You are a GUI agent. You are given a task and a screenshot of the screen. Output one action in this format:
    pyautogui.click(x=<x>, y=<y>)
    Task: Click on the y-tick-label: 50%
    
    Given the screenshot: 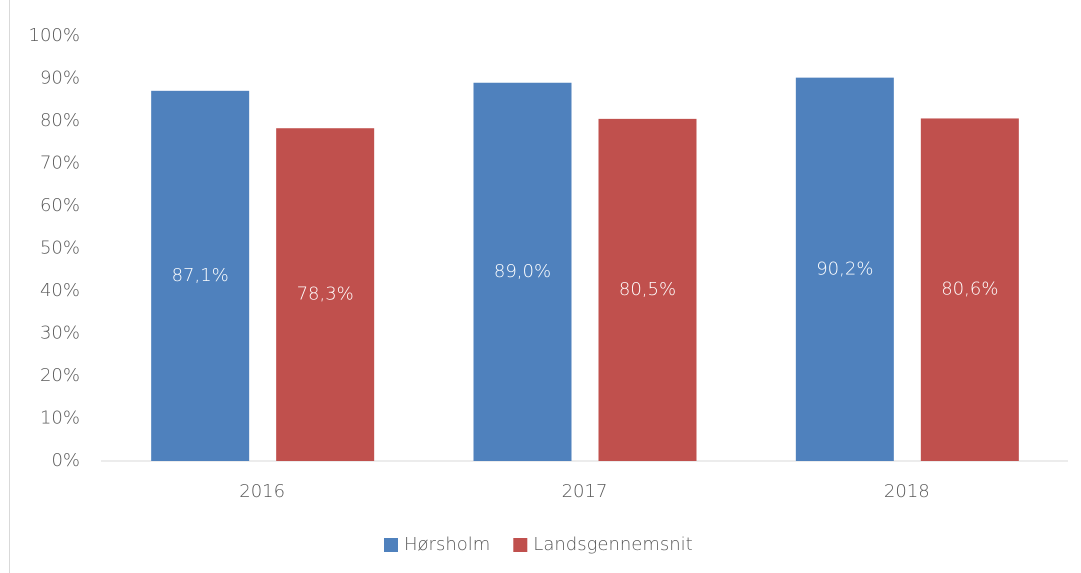 What is the action you would take?
    pyautogui.click(x=60, y=248)
    